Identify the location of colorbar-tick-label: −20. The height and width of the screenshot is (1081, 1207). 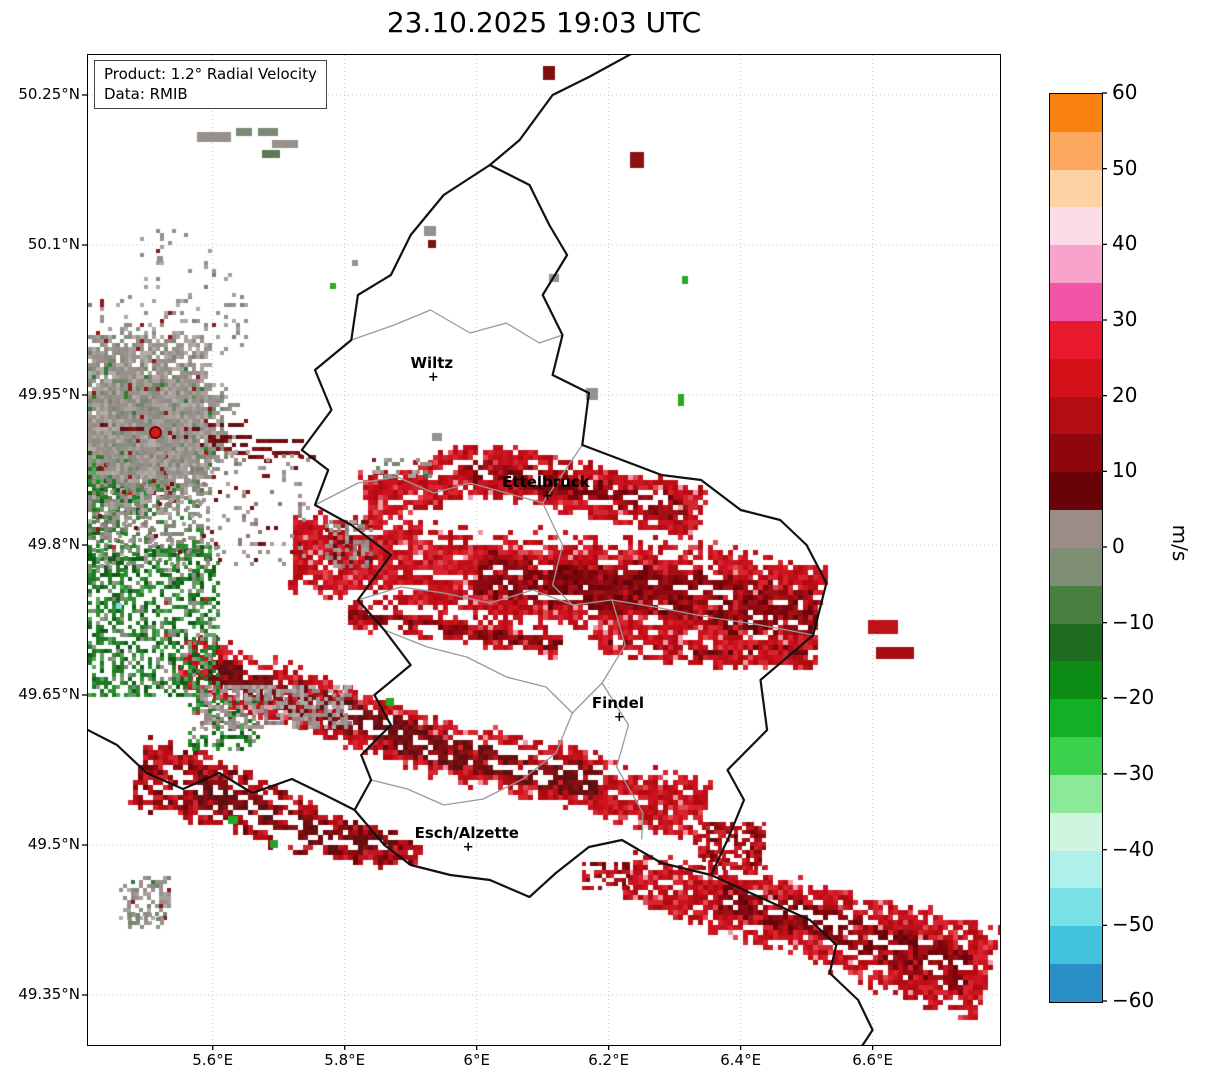
(1133, 697).